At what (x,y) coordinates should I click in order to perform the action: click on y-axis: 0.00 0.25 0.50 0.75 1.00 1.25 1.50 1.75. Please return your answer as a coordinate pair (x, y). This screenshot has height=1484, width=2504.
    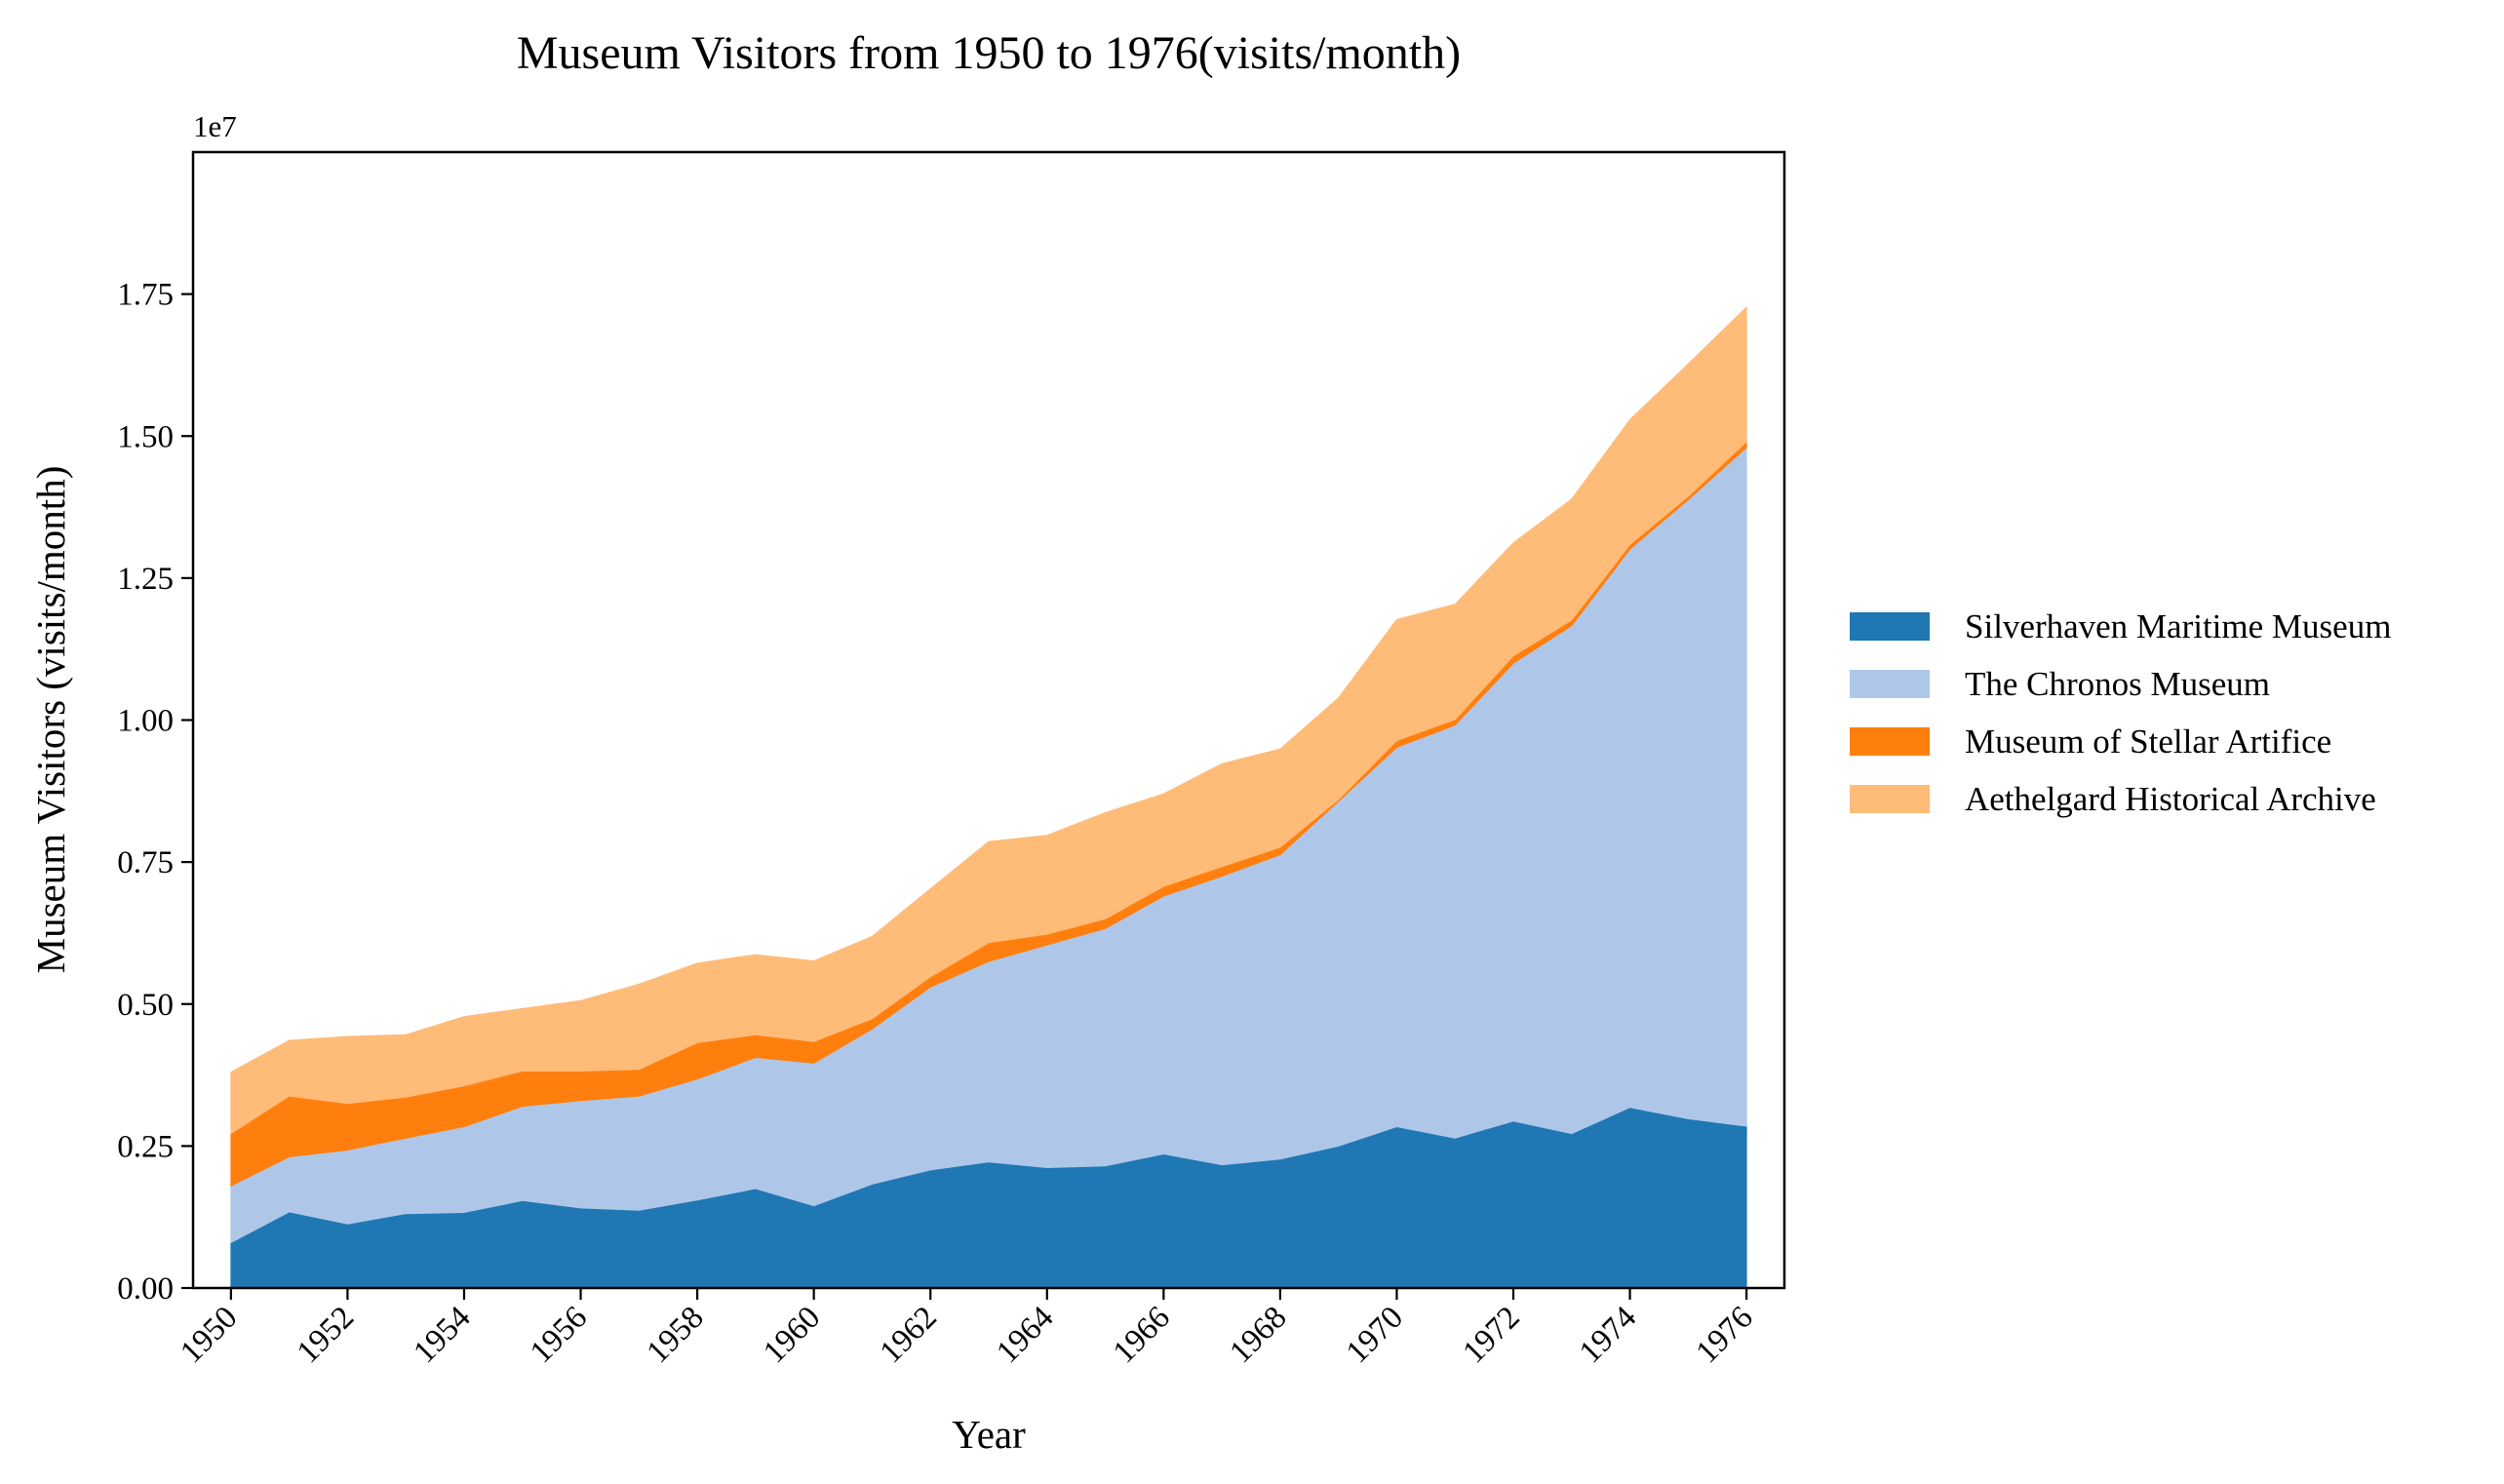
    Looking at the image, I should click on (155, 792).